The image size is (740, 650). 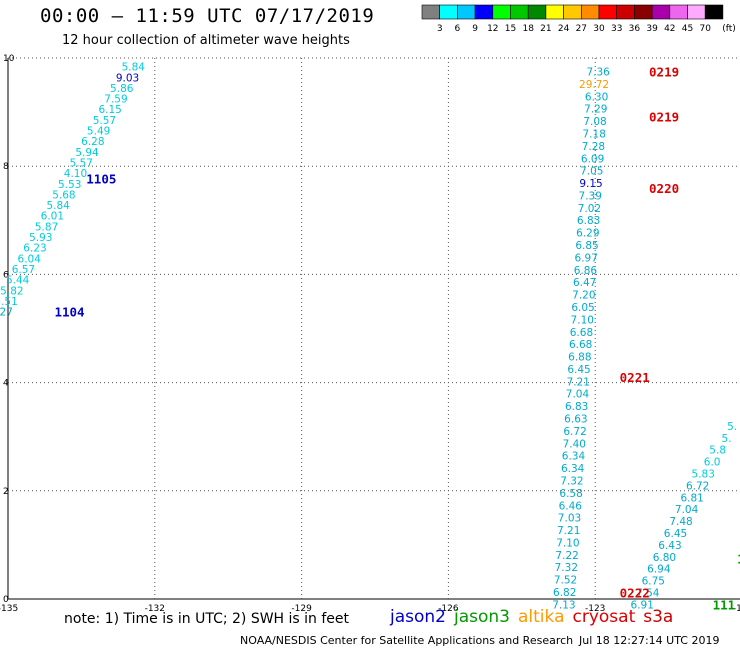 I want to click on colorbar-label: 12, so click(x=492, y=29).